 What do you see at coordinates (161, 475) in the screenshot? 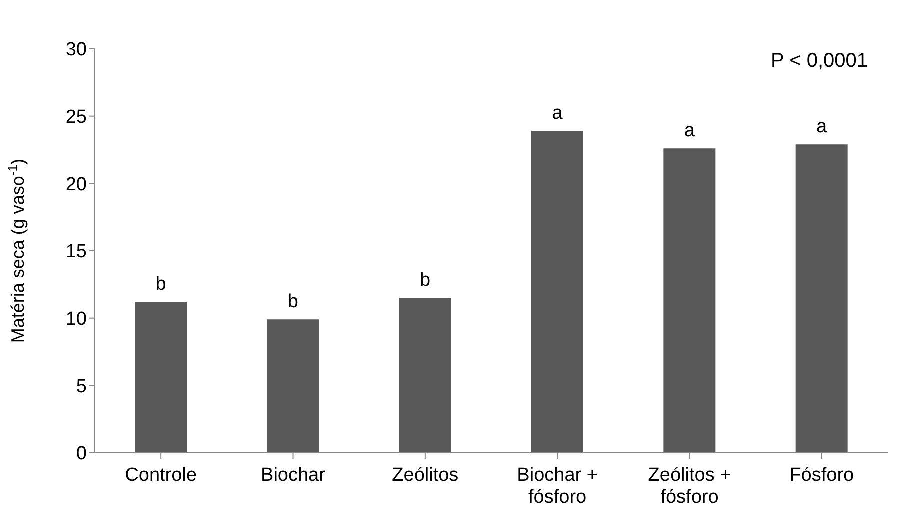
I see `x-tick-label: Controle` at bounding box center [161, 475].